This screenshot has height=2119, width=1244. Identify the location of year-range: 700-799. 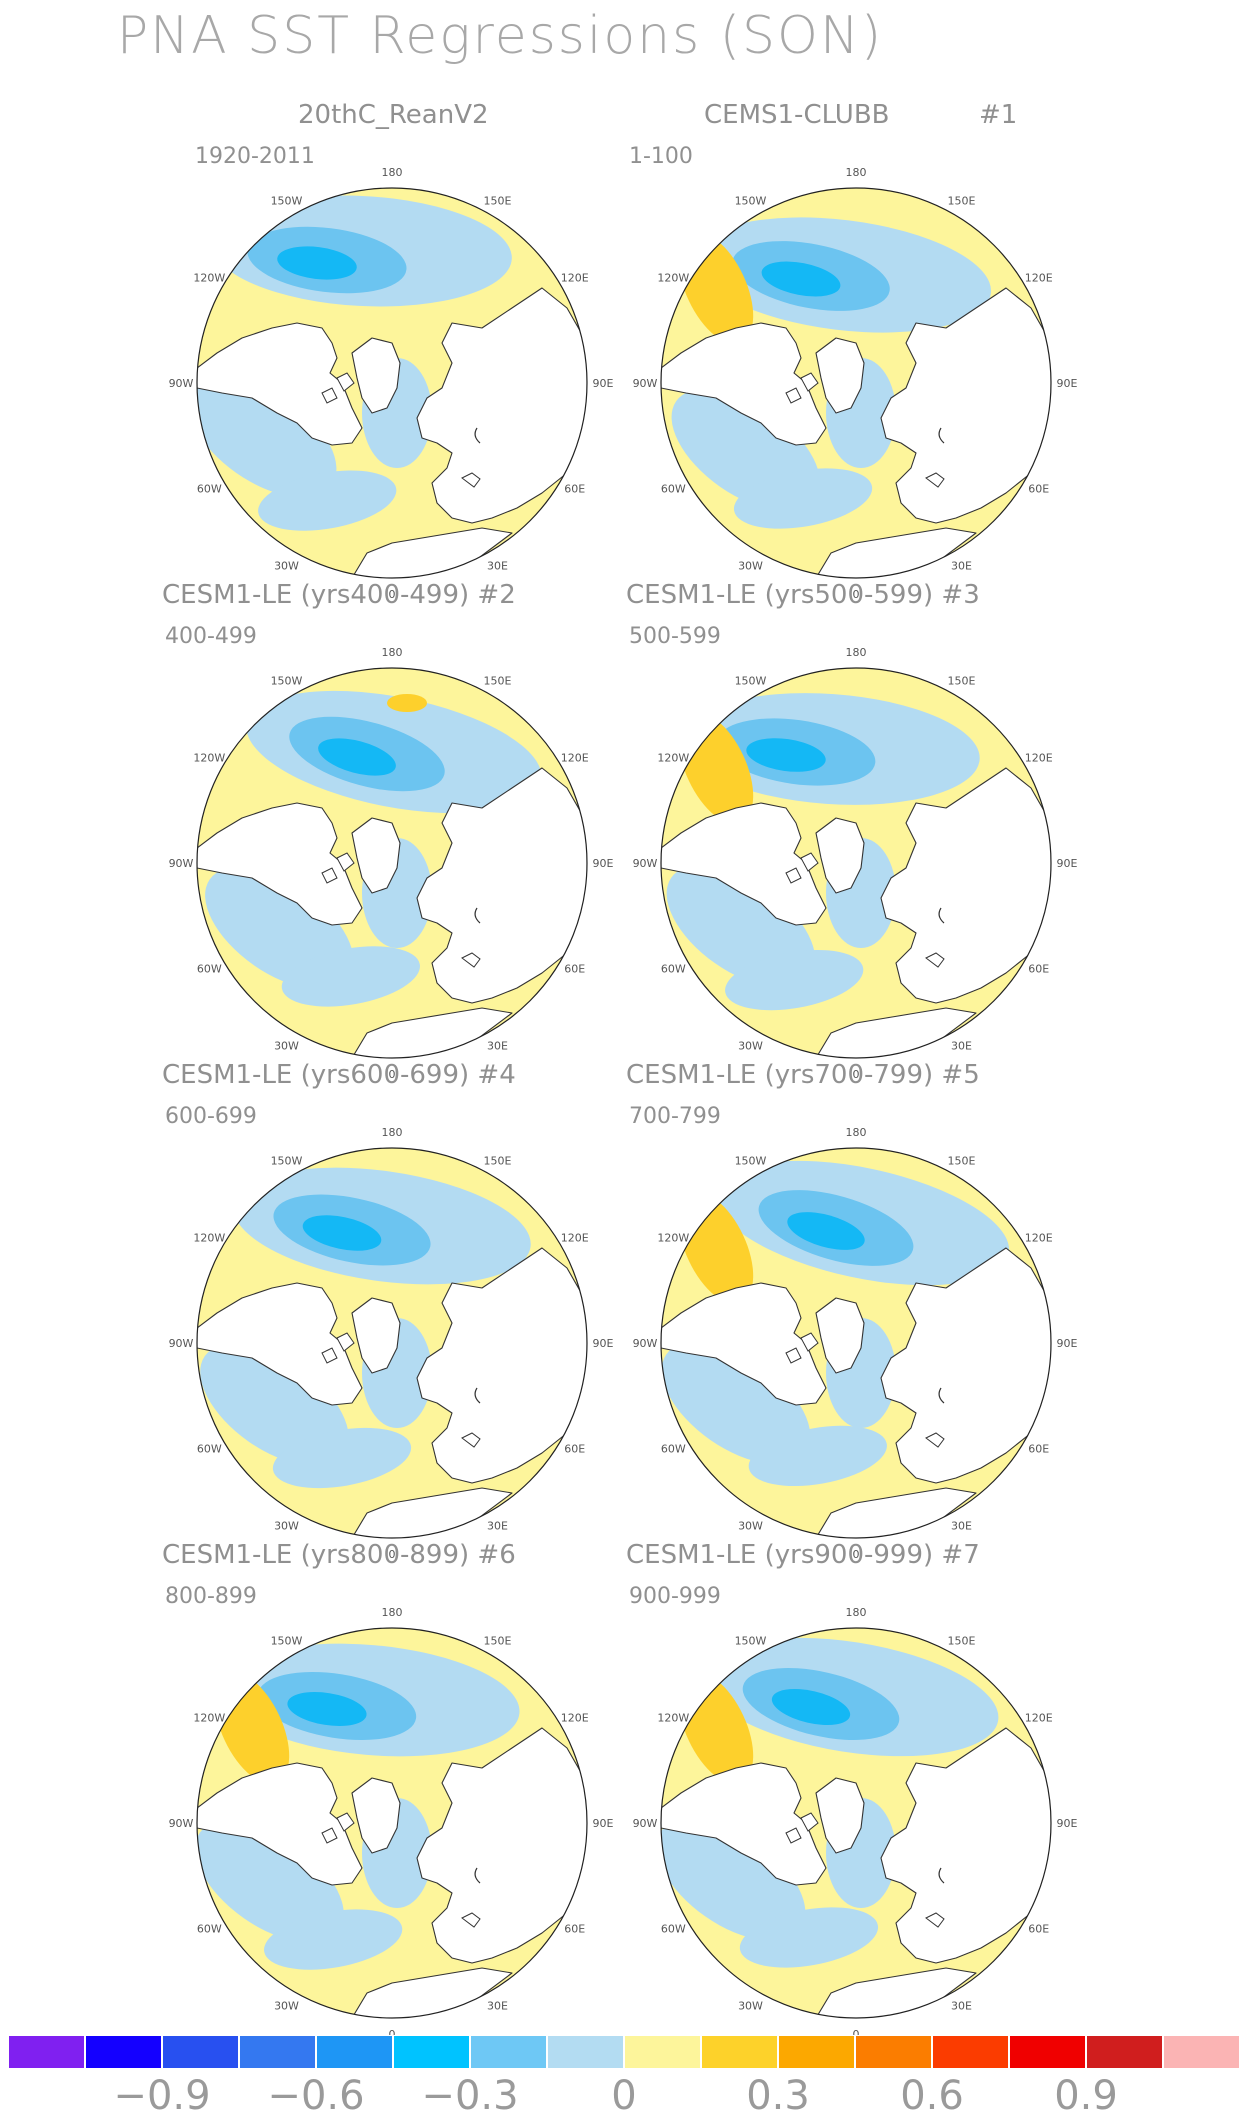
(675, 1116).